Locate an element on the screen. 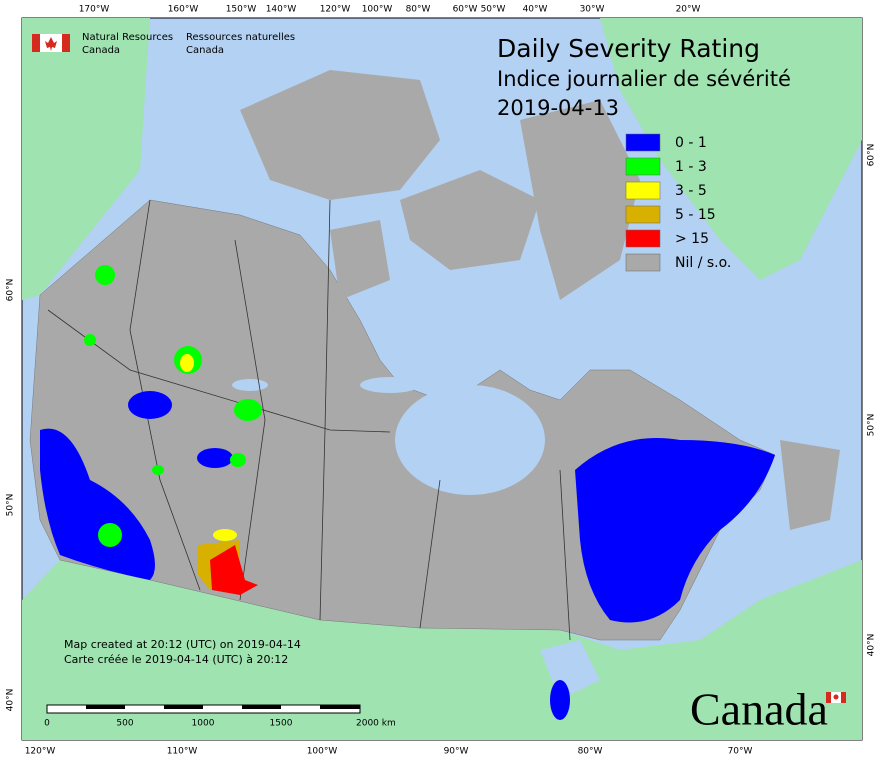  wordmark-text: Canada is located at coordinates (759, 709).